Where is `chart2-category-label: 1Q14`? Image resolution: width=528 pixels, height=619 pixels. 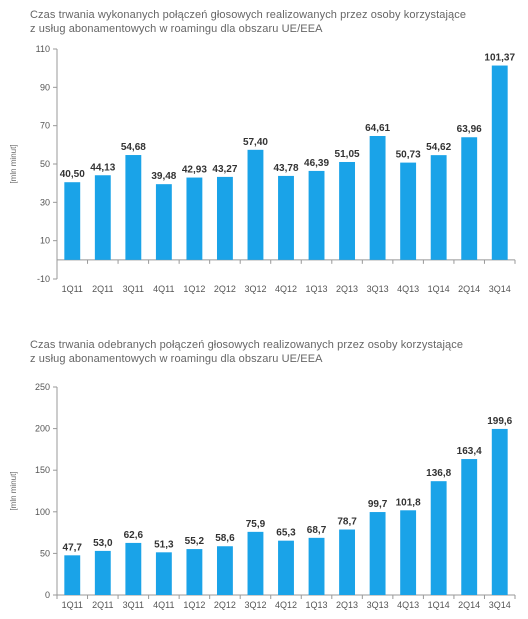
chart2-category-label: 1Q14 is located at coordinates (439, 605).